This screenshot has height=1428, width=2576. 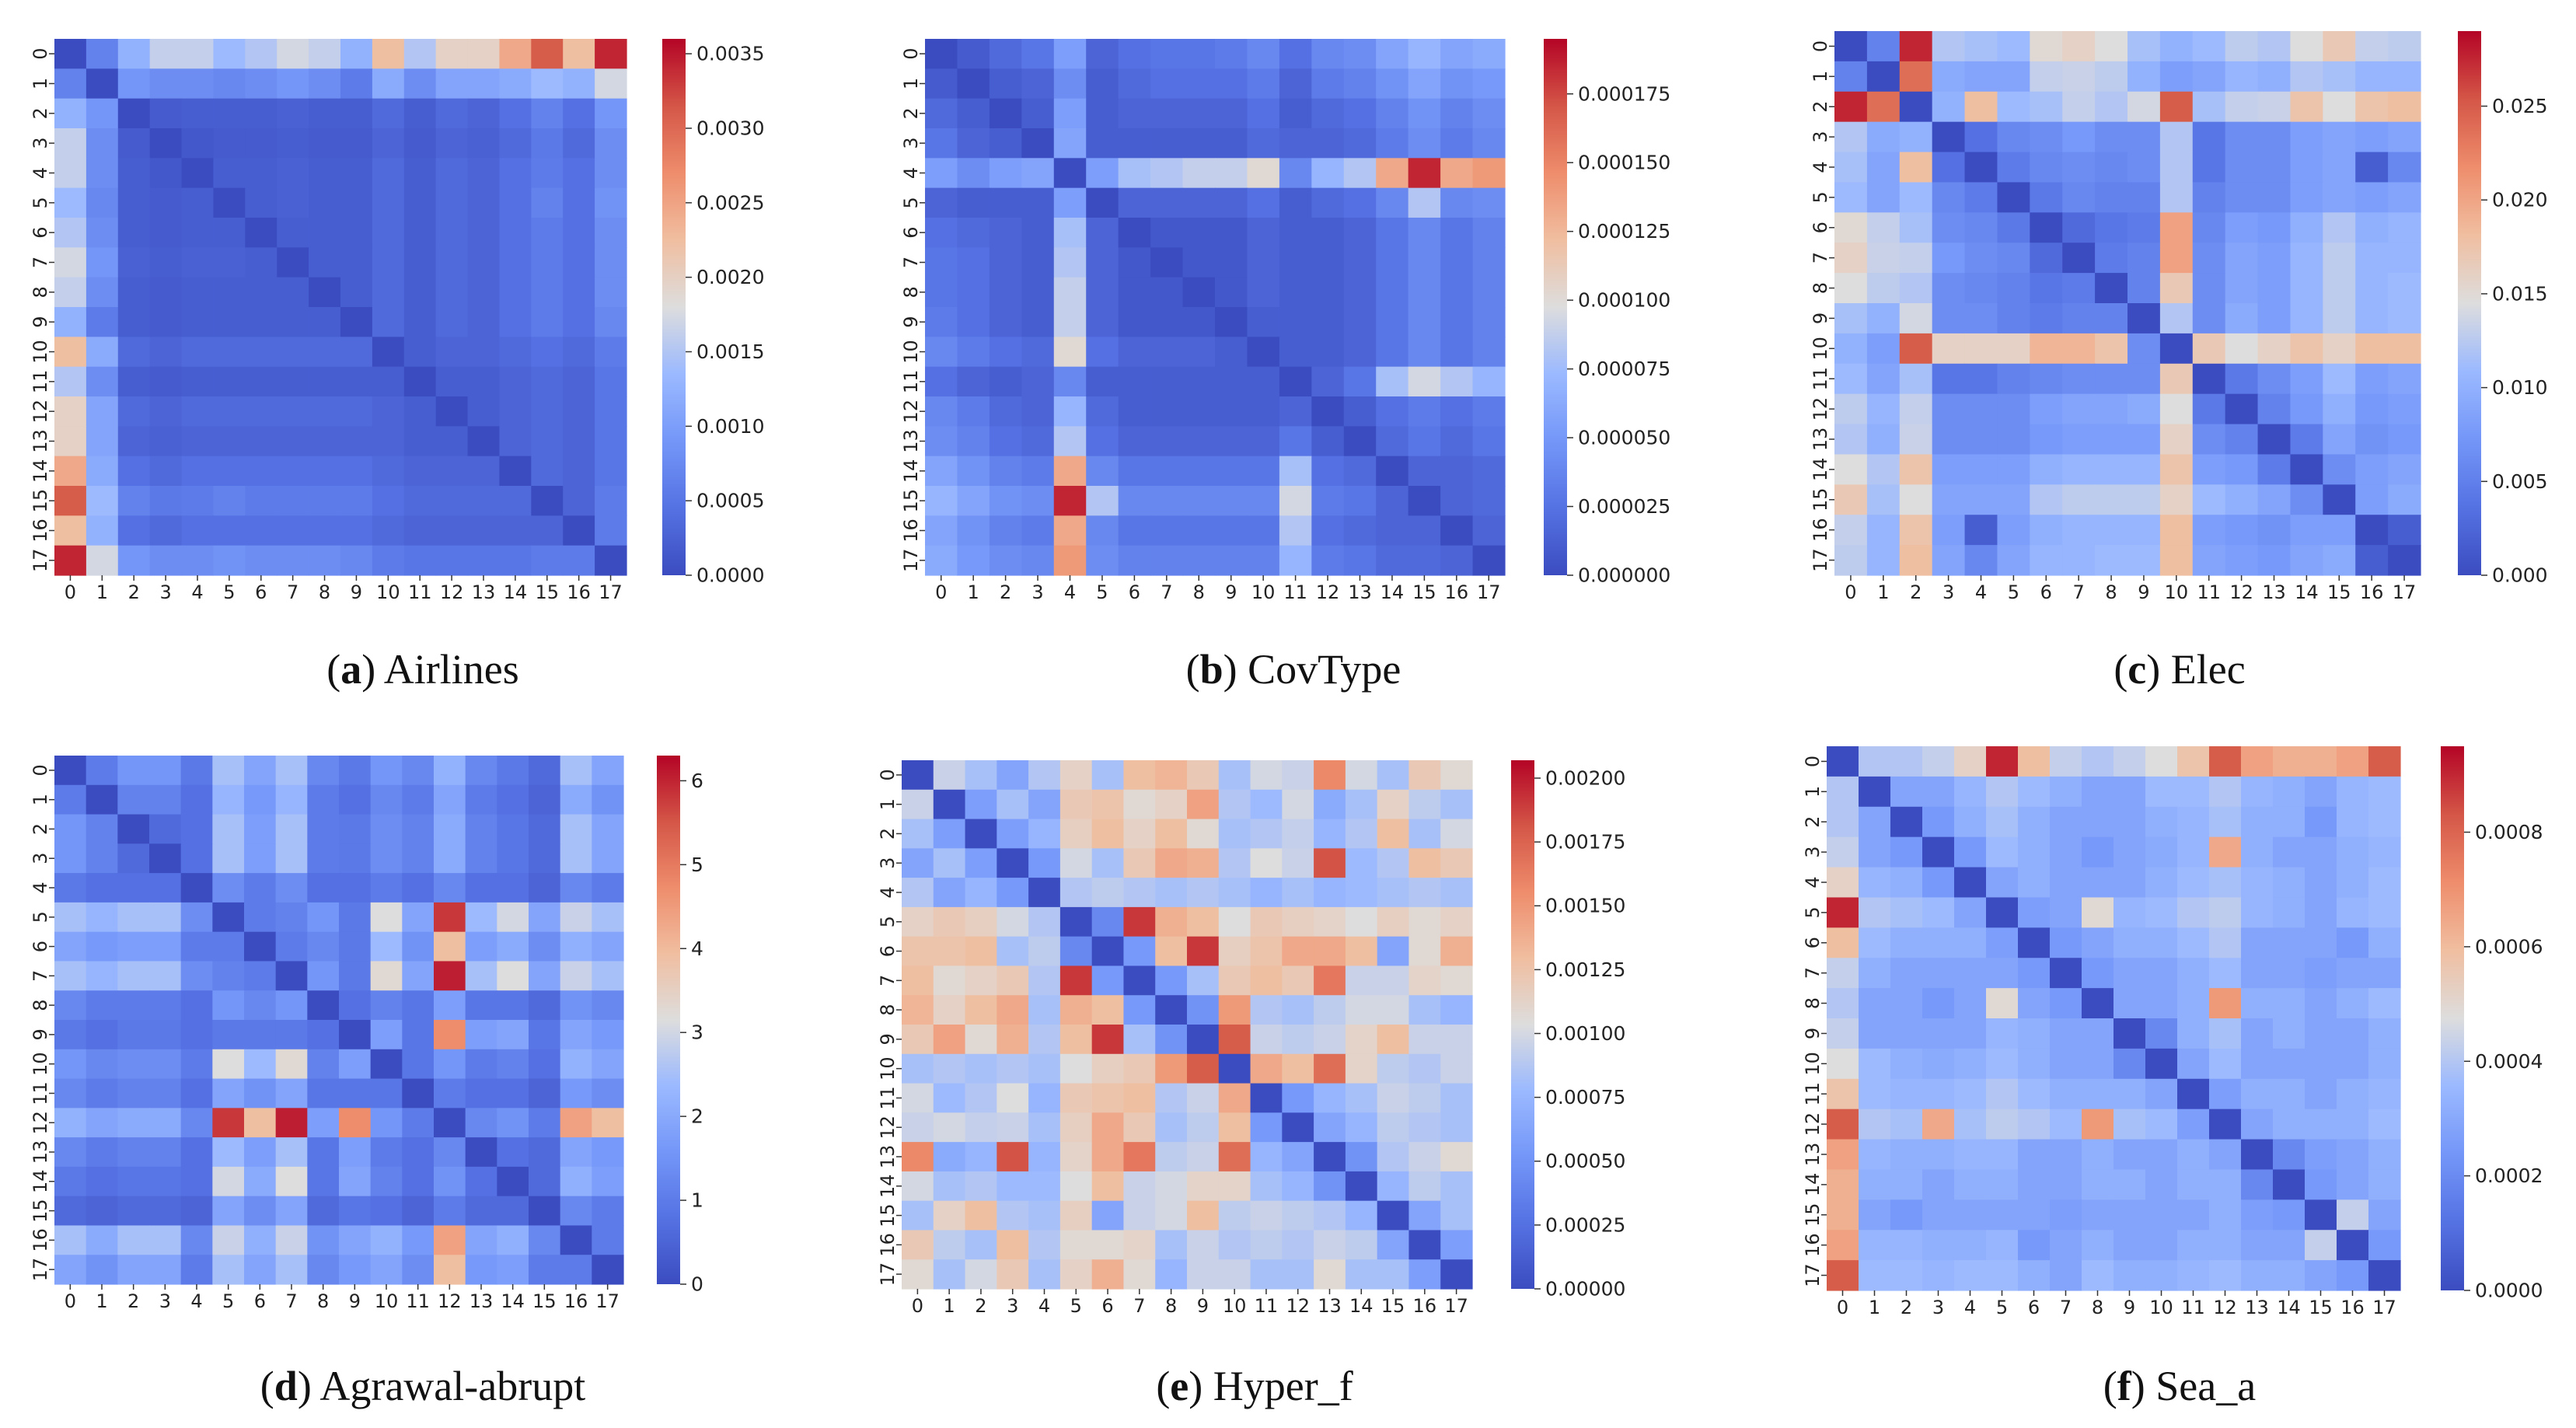 What do you see at coordinates (1875, 1307) in the screenshot?
I see `x-tick-label: 1` at bounding box center [1875, 1307].